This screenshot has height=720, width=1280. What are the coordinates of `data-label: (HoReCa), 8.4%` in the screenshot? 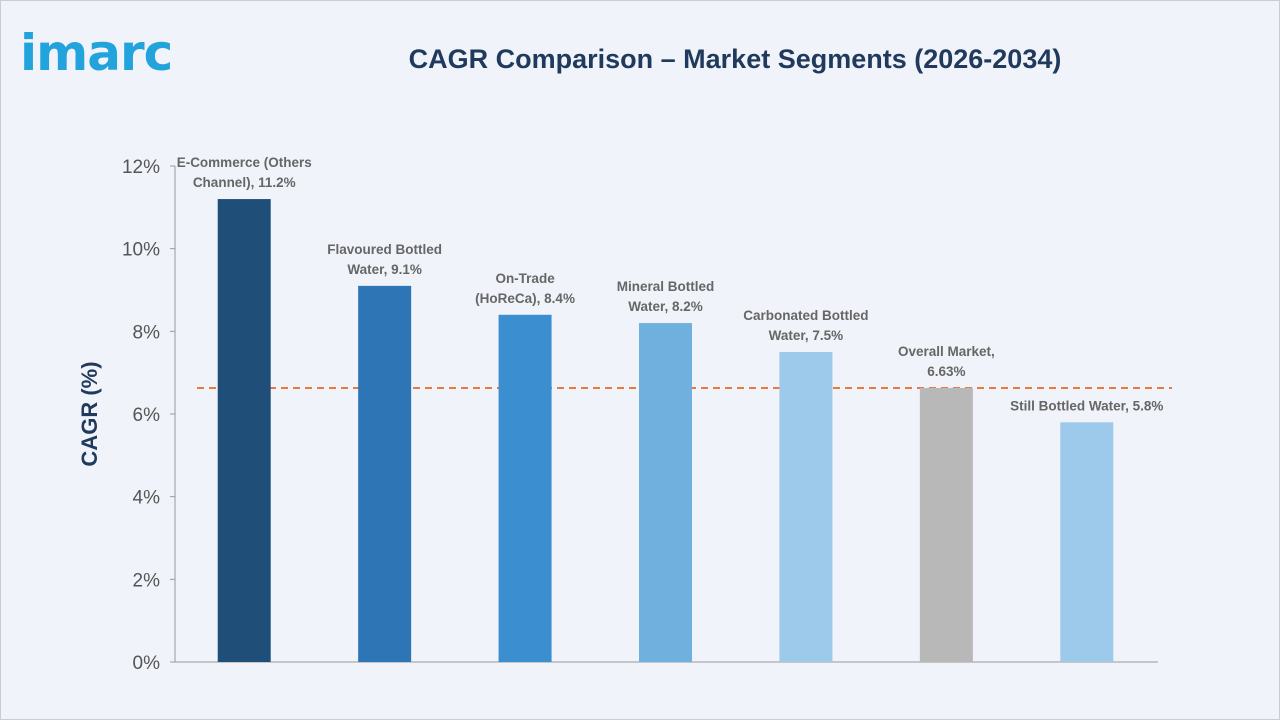 It's located at (525, 298).